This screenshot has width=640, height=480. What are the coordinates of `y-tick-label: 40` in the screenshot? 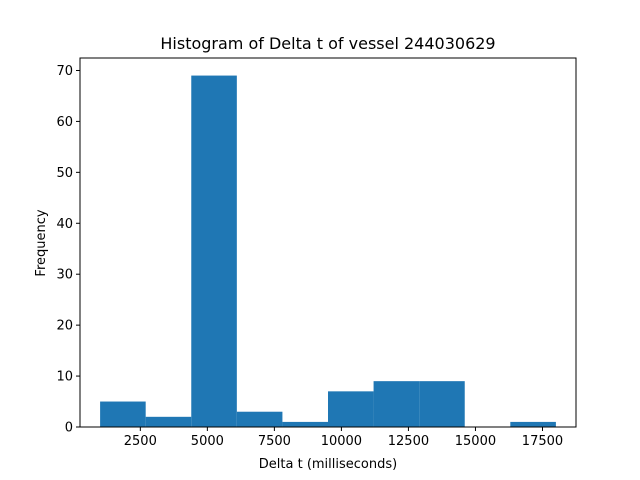 It's located at (64, 224).